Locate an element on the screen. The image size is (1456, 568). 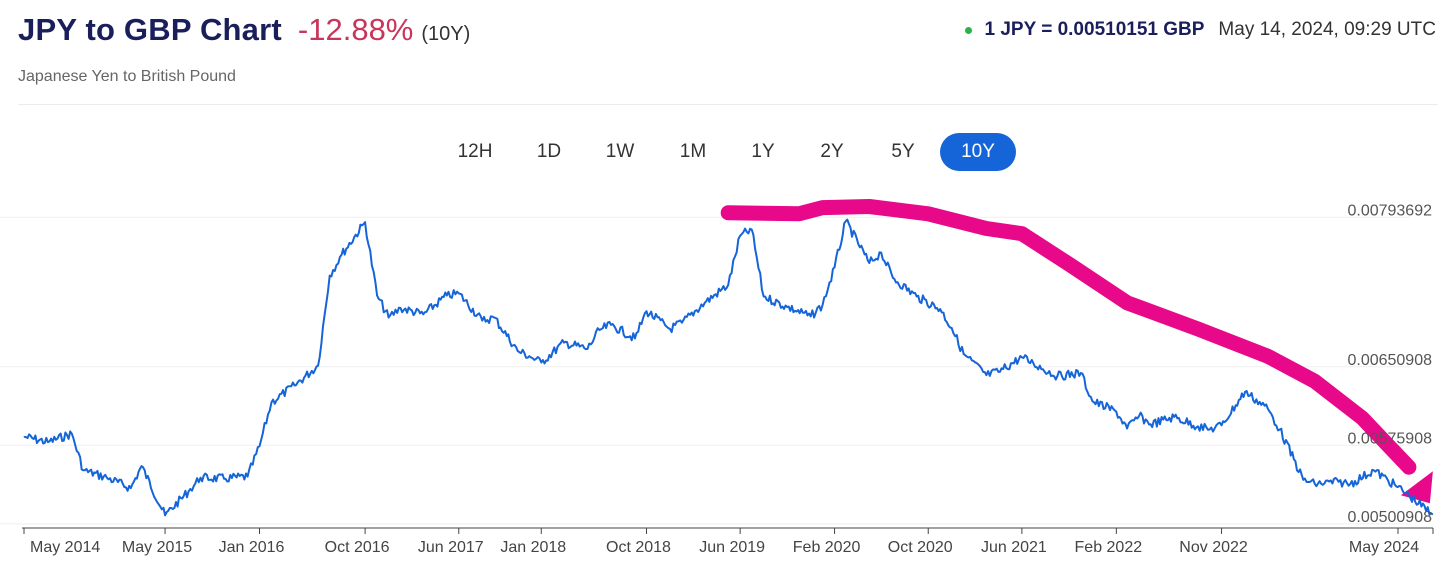
x-tick-label: Oct 2018 is located at coordinates (638, 547).